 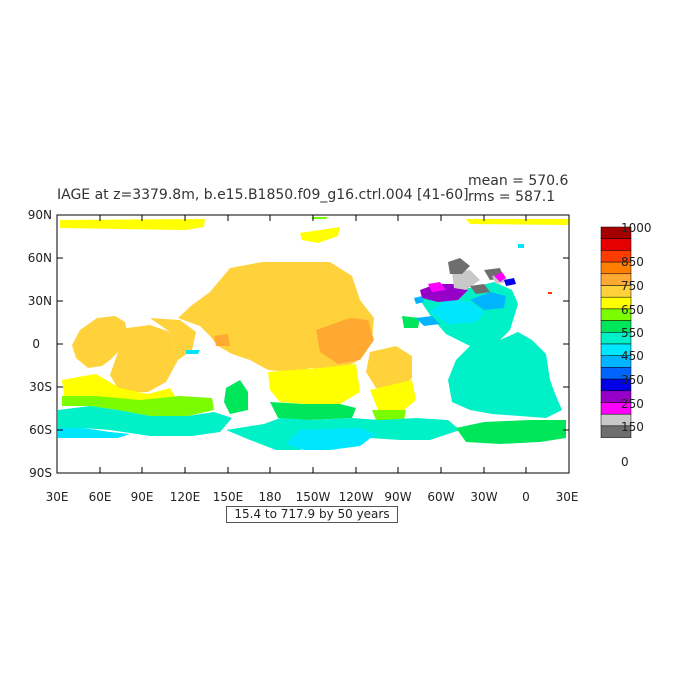 I want to click on colorbar, so click(x=616, y=332).